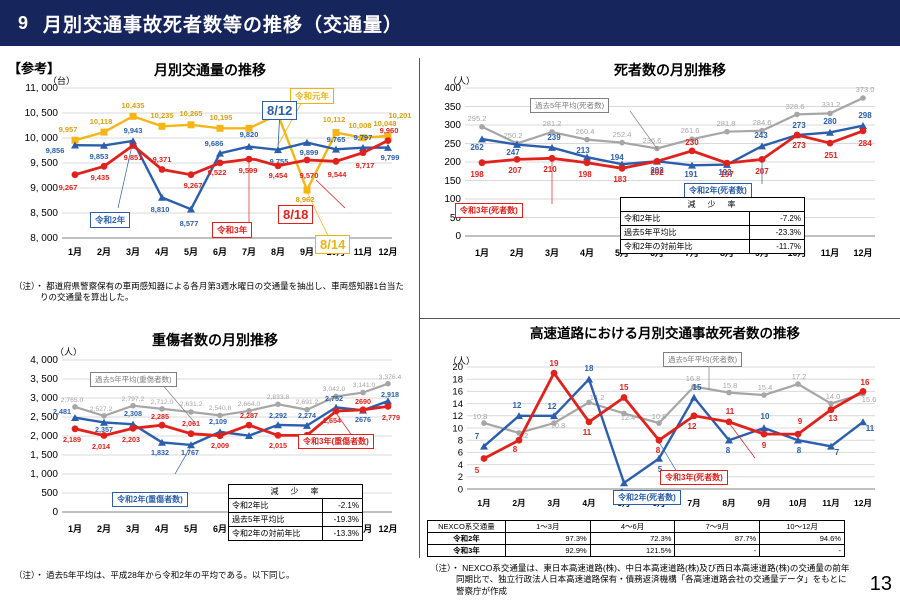  Describe the element at coordinates (764, 445) in the screenshot. I see `svg-text: 9` at that location.